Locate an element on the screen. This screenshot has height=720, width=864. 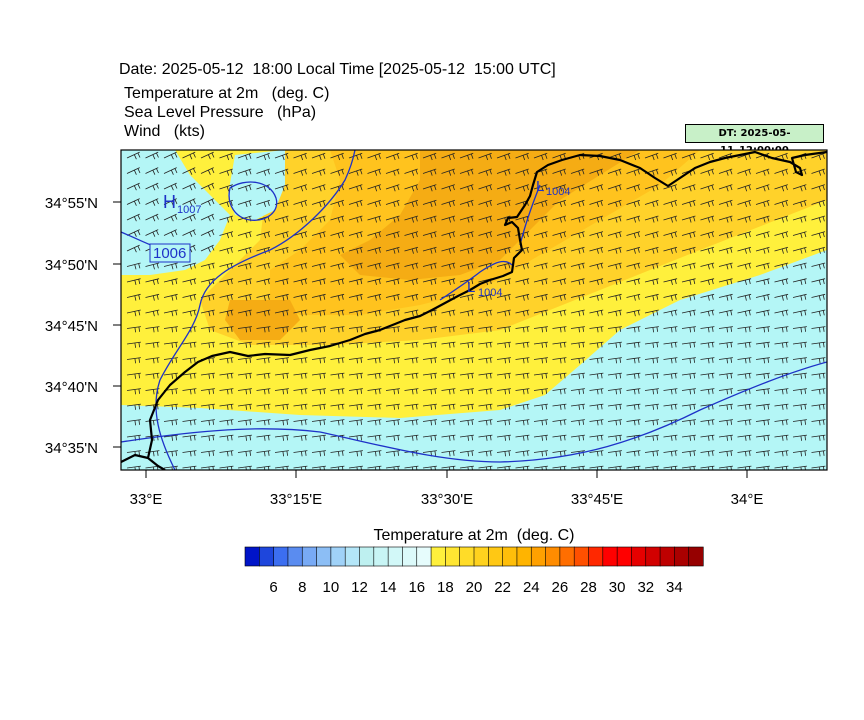
pressure-labels: H 1007 1006 L 1004 L 1004 is located at coordinates (359, 238).